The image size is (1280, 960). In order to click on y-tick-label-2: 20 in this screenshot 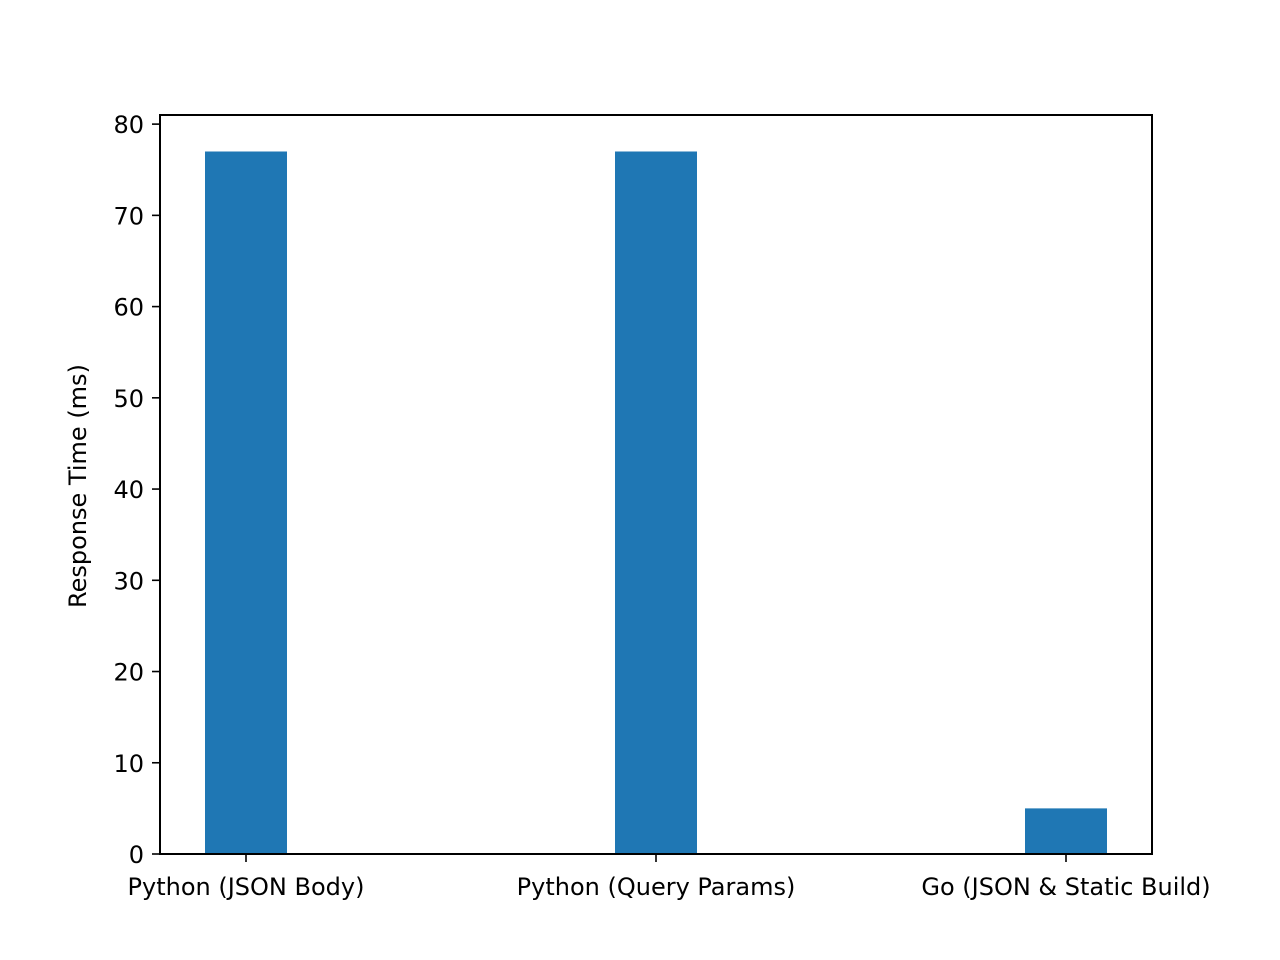, I will do `click(128, 673)`.